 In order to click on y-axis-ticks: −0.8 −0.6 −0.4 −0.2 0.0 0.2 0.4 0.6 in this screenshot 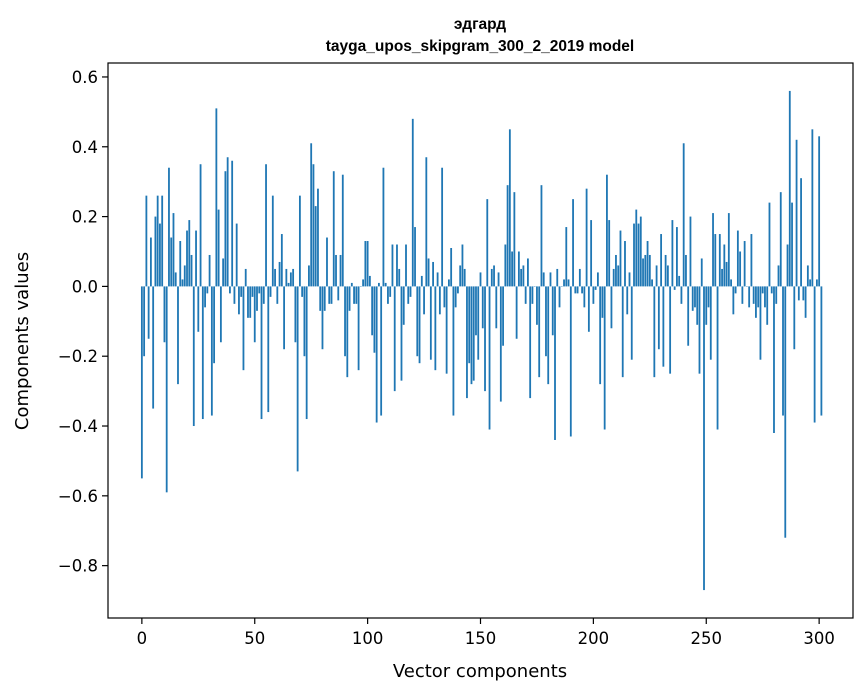, I will do `click(83, 322)`.